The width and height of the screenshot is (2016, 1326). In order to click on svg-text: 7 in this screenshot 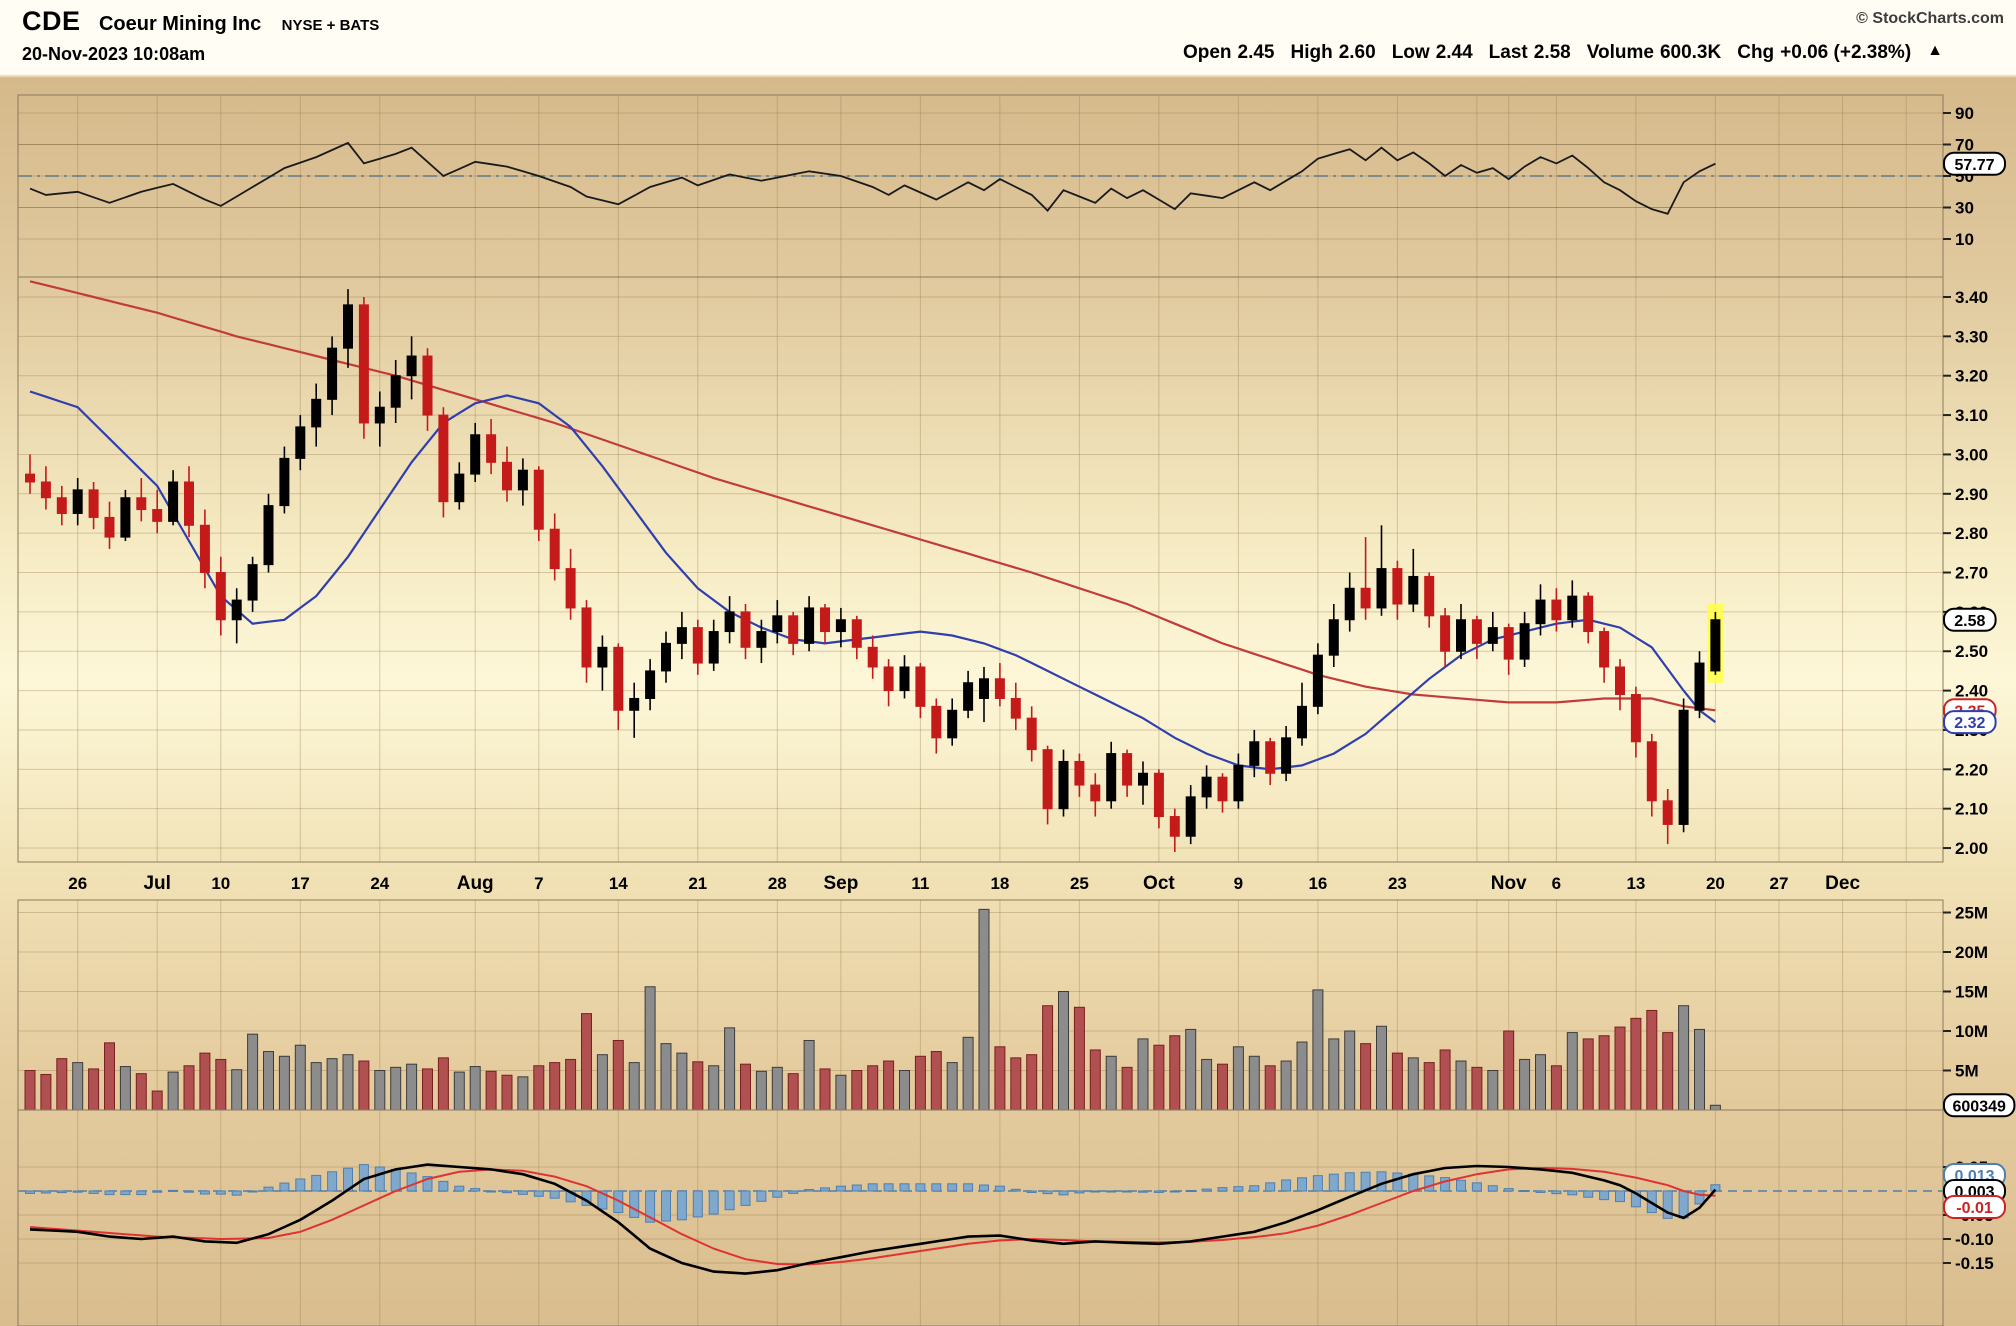, I will do `click(538, 883)`.